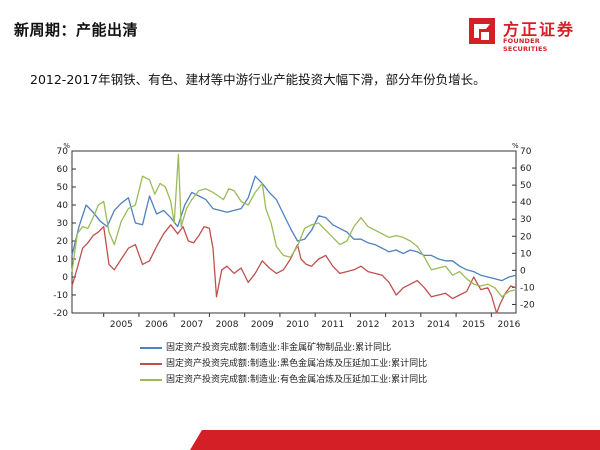  Describe the element at coordinates (151, 379) in the screenshot. I see `legend-swatch-nonferrous` at that location.